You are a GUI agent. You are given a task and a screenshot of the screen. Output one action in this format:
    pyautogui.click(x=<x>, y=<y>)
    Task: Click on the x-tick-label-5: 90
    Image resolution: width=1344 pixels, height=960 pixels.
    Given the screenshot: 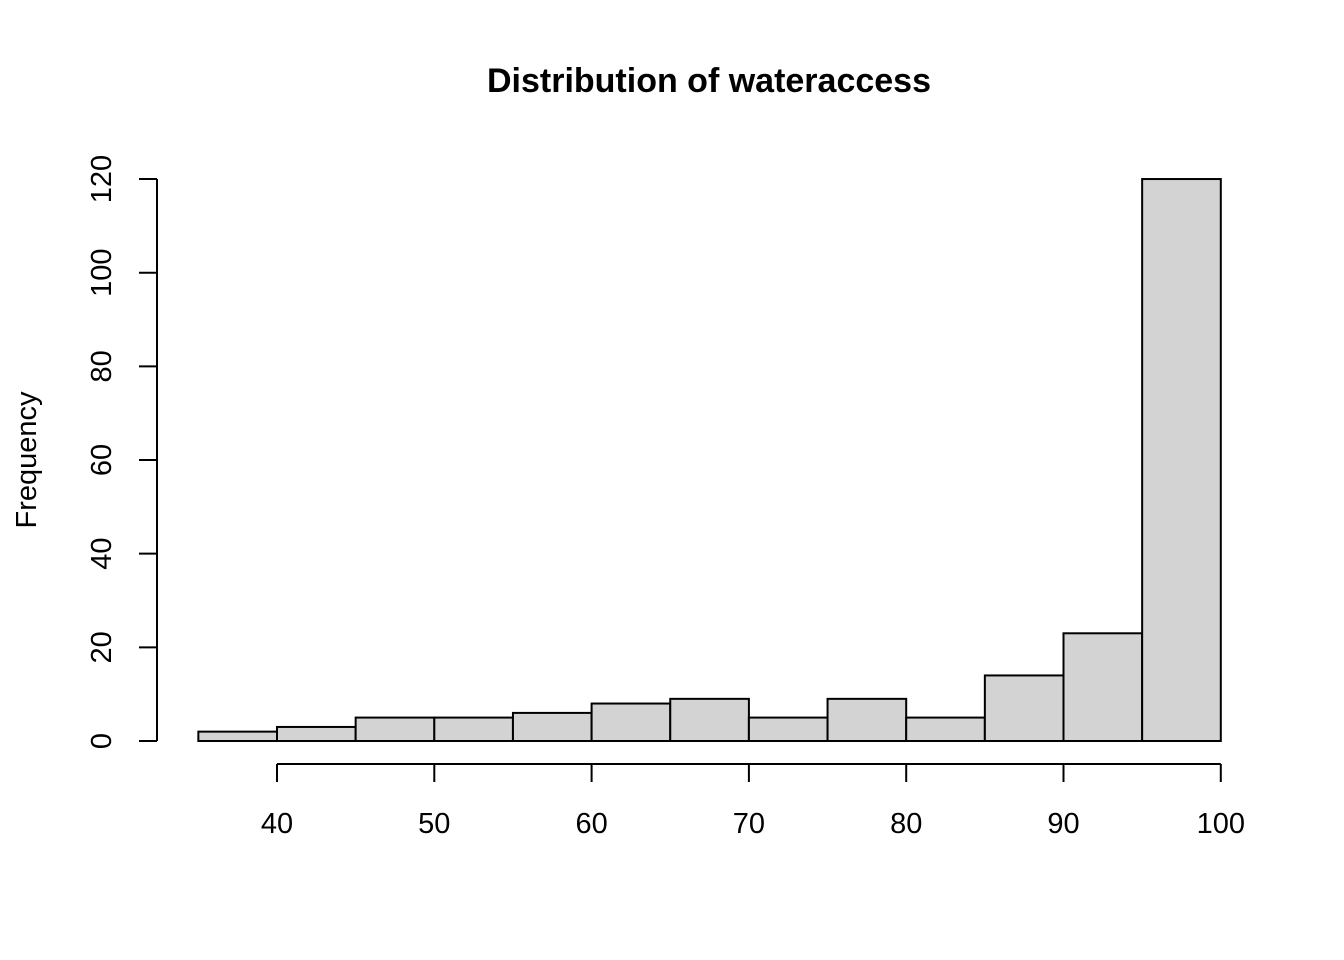 What is the action you would take?
    pyautogui.click(x=1063, y=824)
    